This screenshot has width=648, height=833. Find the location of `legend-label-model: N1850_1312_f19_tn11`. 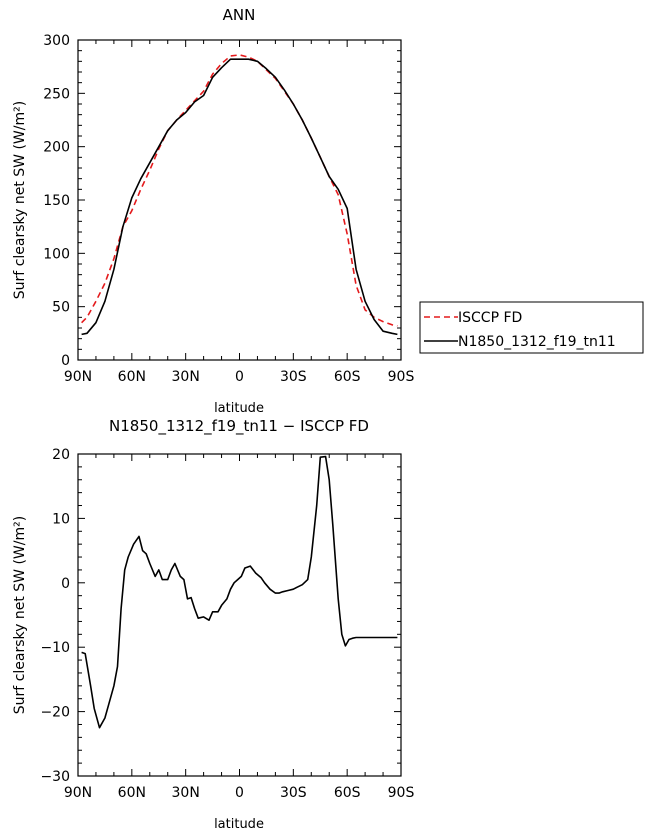

legend-label-model: N1850_1312_f19_tn11 is located at coordinates (537, 342).